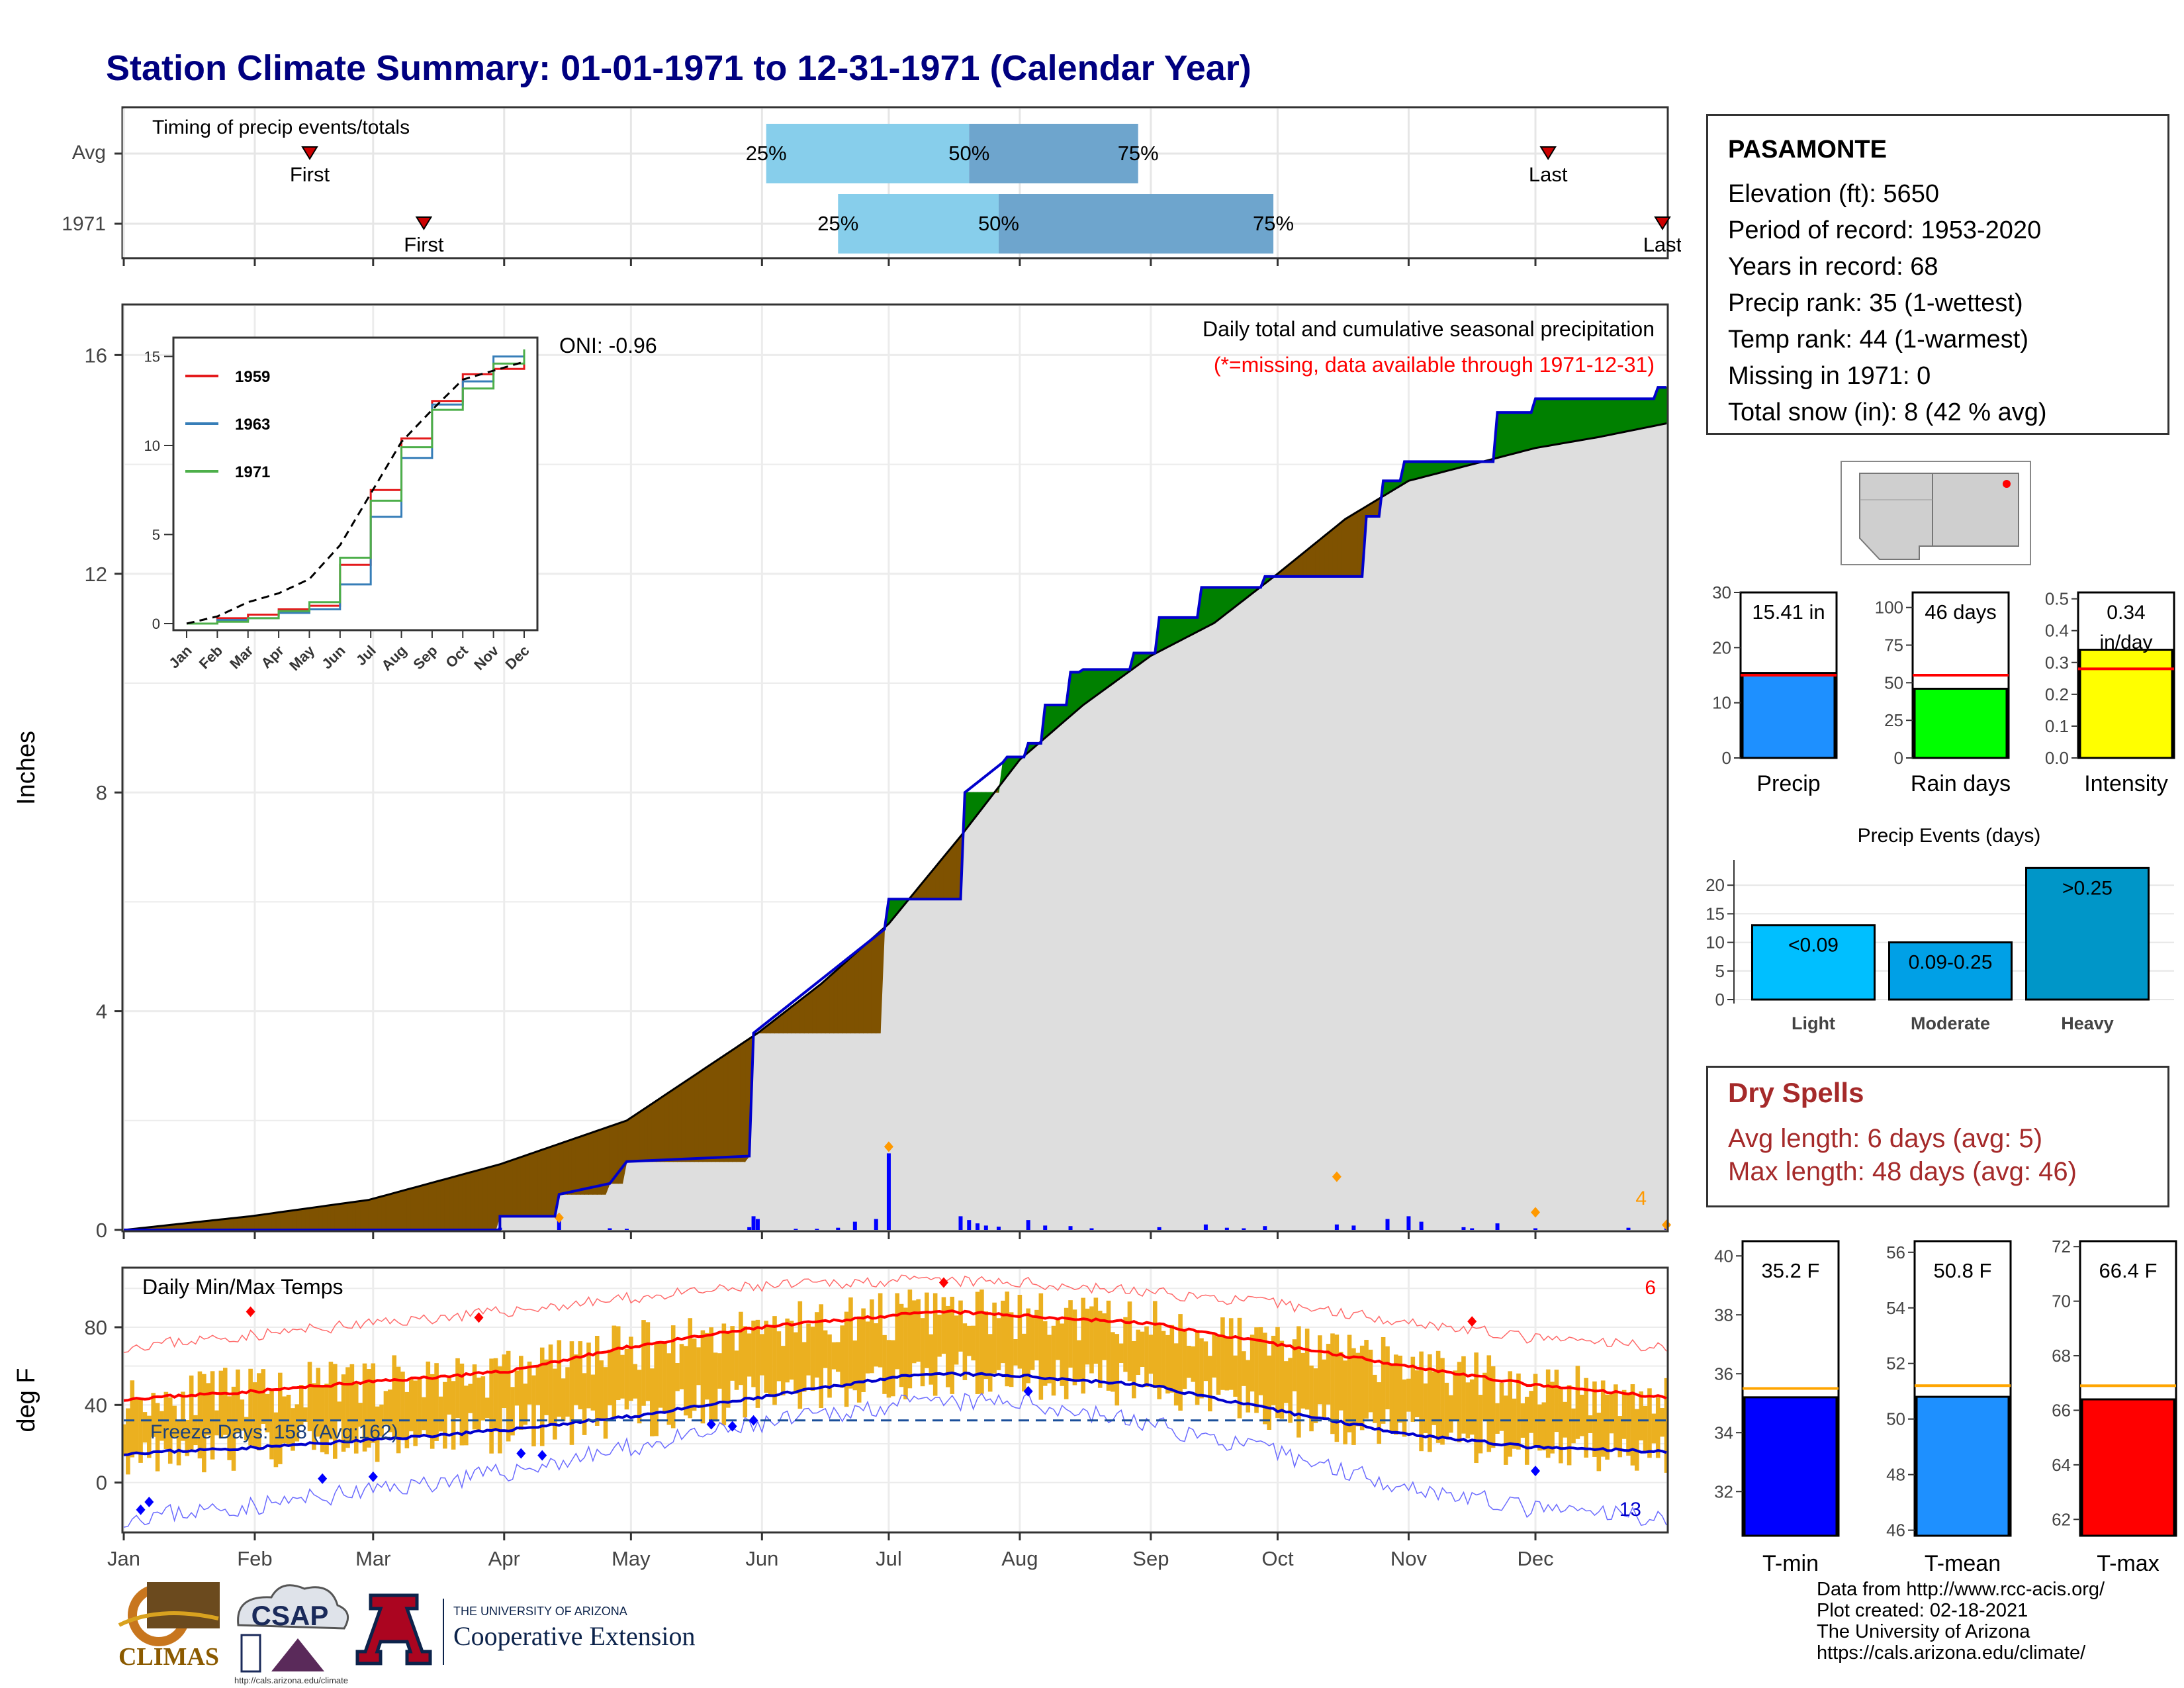  I want to click on timing-first-label: First, so click(424, 244).